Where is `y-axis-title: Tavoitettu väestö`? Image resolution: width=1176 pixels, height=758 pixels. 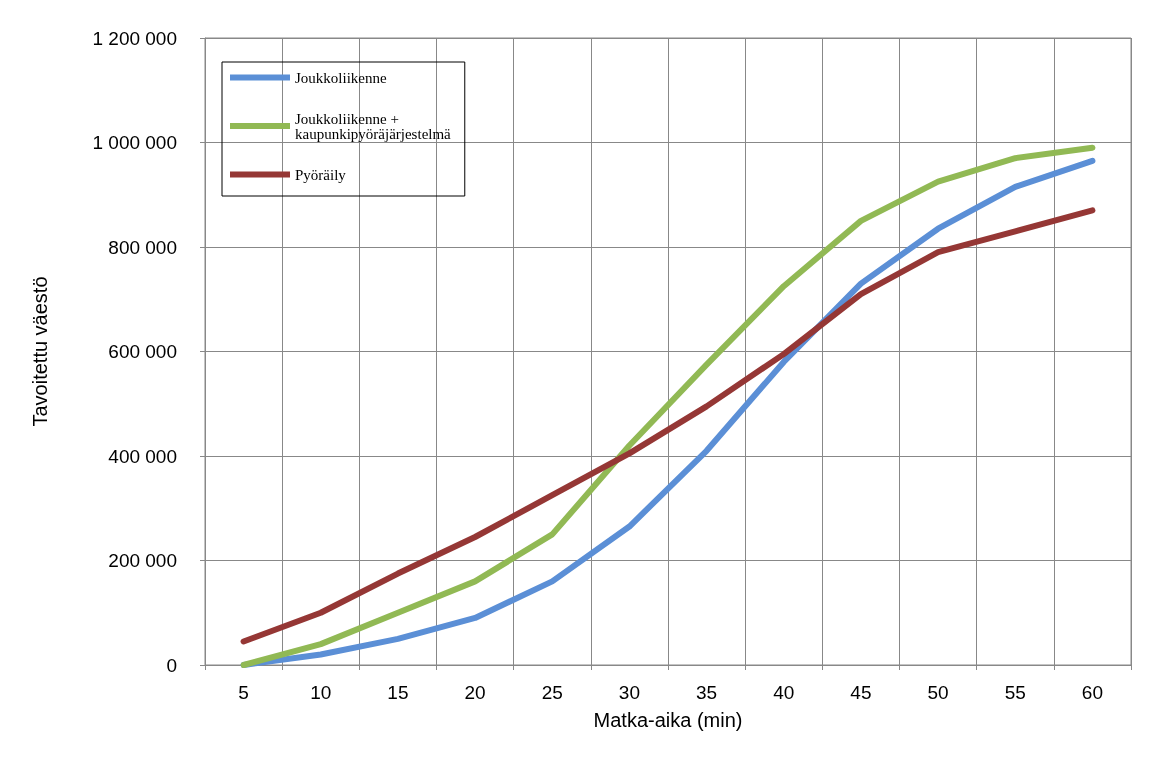
y-axis-title: Tavoitettu väestö is located at coordinates (40, 351).